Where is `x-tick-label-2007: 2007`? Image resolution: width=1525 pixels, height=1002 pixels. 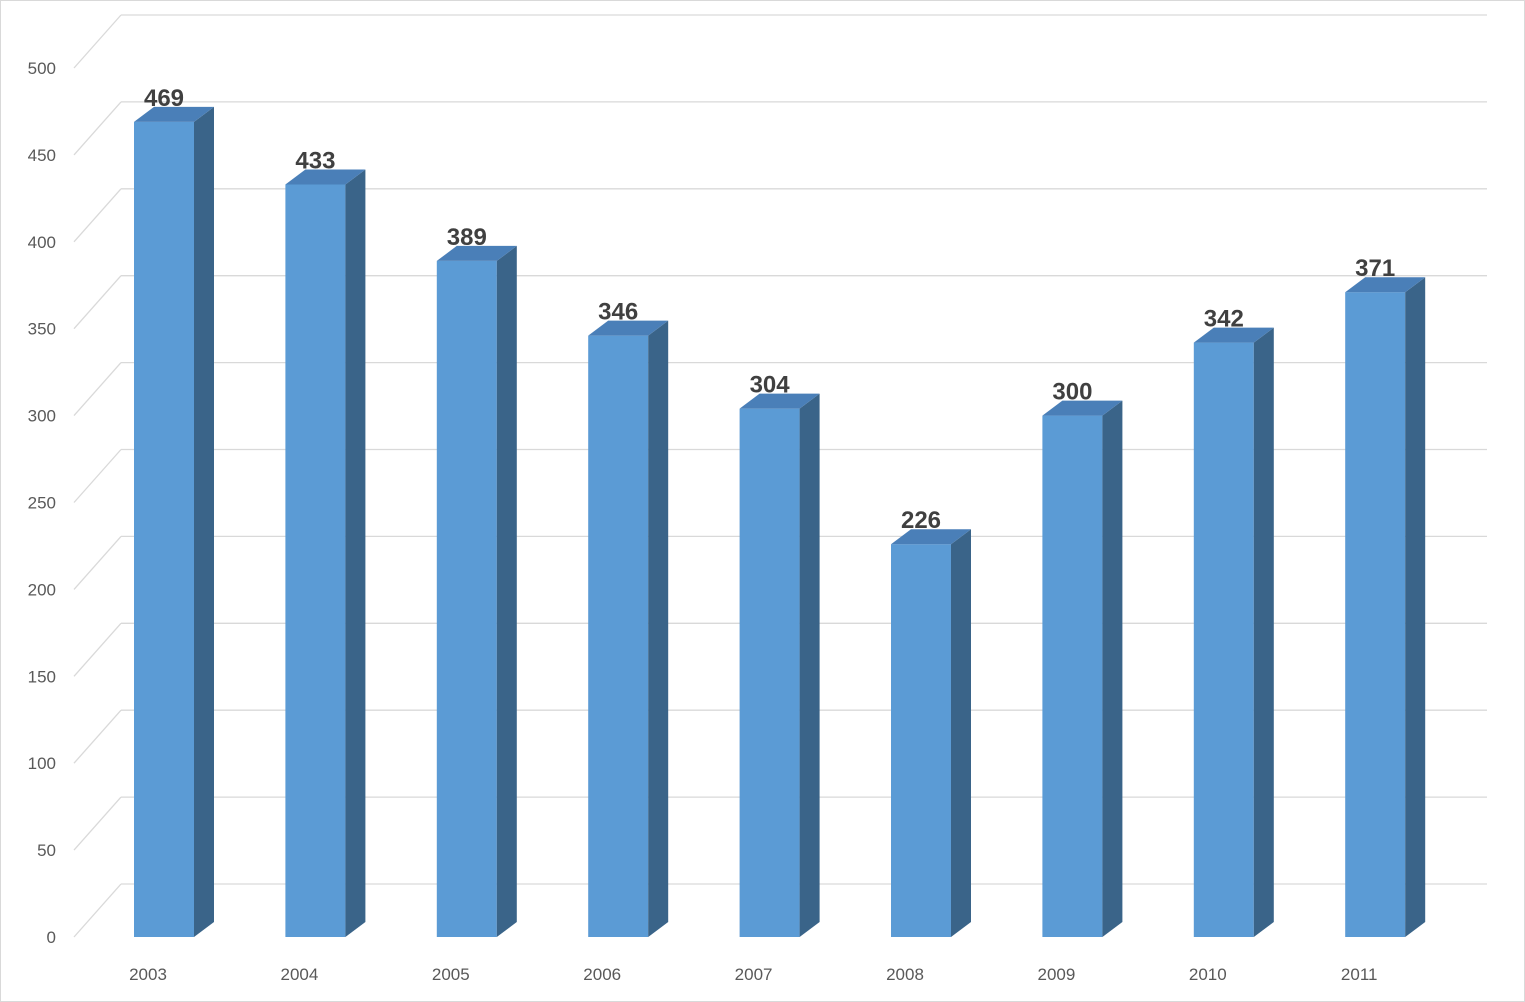 x-tick-label-2007: 2007 is located at coordinates (754, 974).